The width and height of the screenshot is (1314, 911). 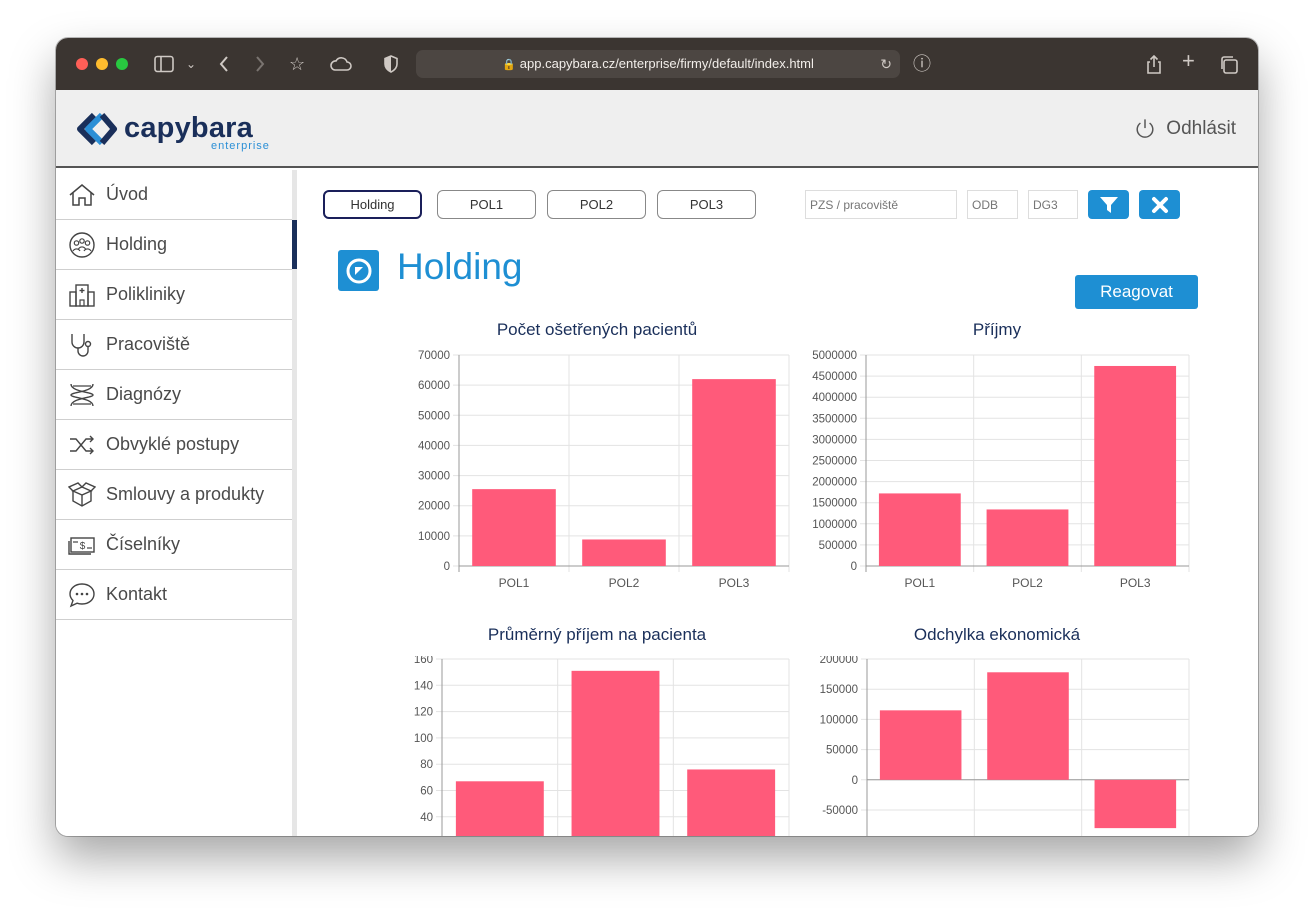 I want to click on sidebar-item-polikliniky: Polikliniky, so click(x=174, y=295).